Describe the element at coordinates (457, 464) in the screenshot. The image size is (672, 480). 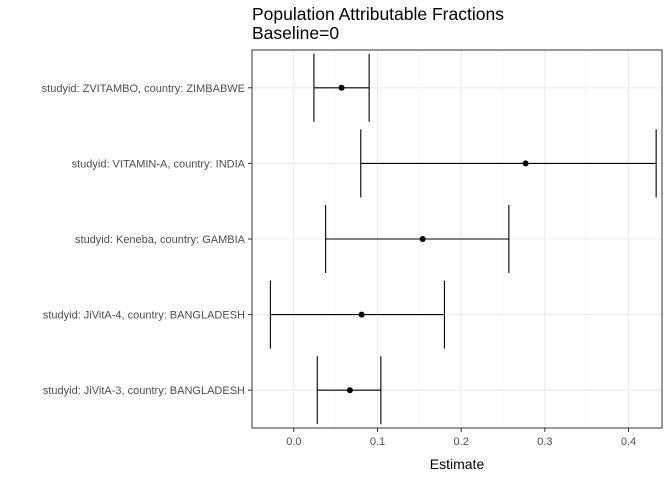
I see `x-axis-title: Estimate` at that location.